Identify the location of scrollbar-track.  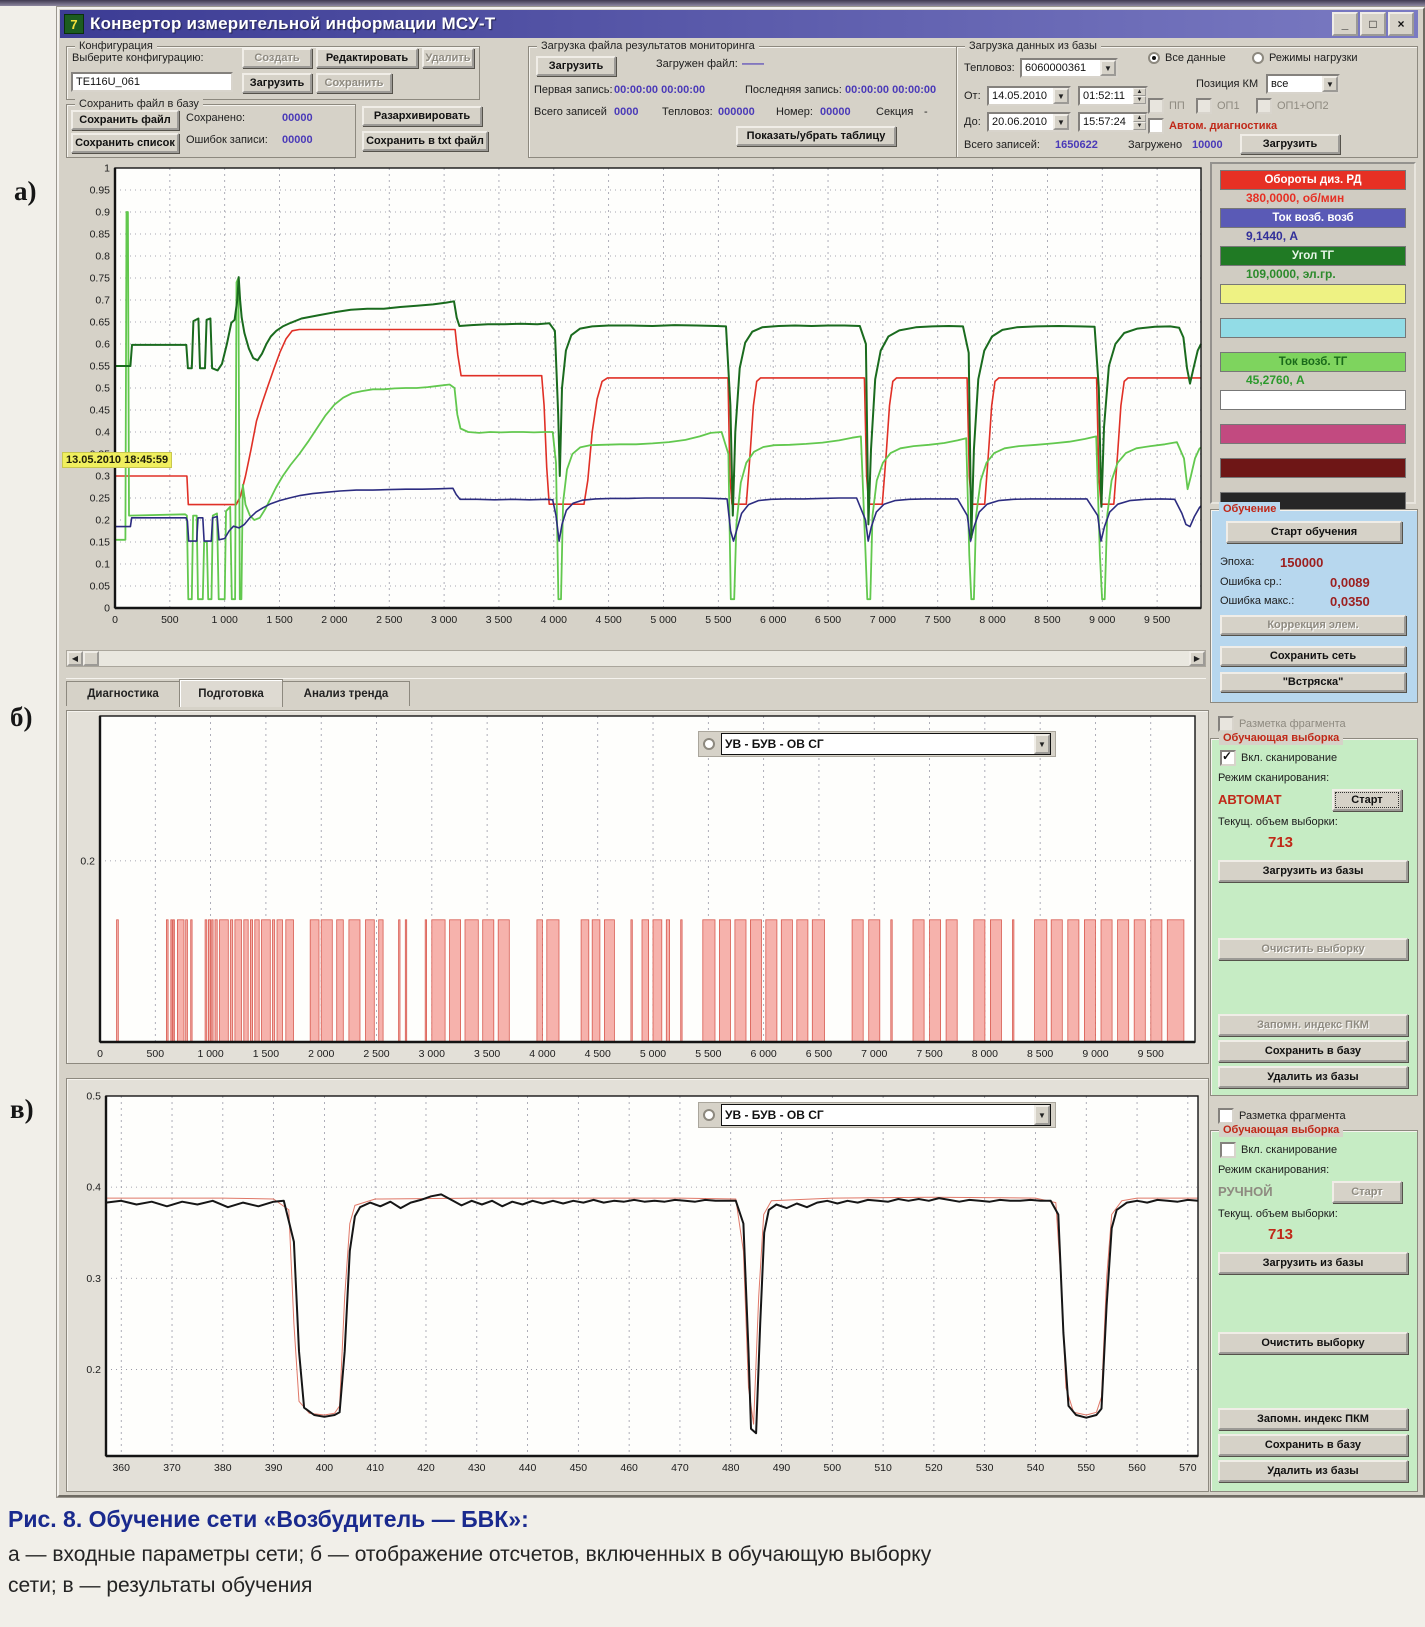
(644, 658).